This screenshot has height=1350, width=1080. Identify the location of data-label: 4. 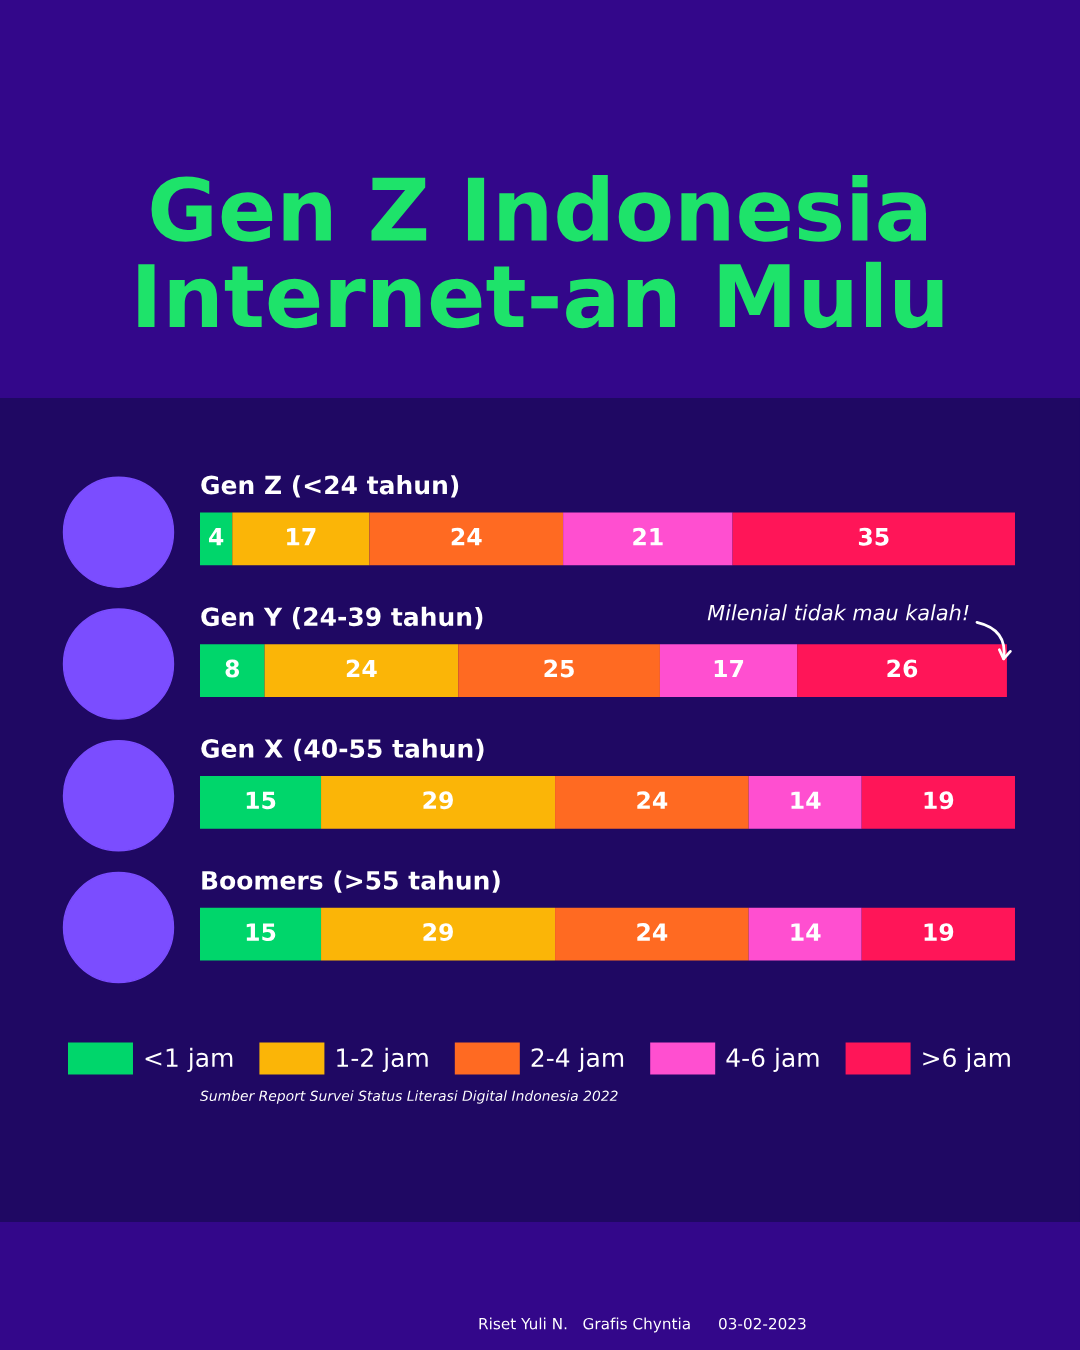
(216, 537).